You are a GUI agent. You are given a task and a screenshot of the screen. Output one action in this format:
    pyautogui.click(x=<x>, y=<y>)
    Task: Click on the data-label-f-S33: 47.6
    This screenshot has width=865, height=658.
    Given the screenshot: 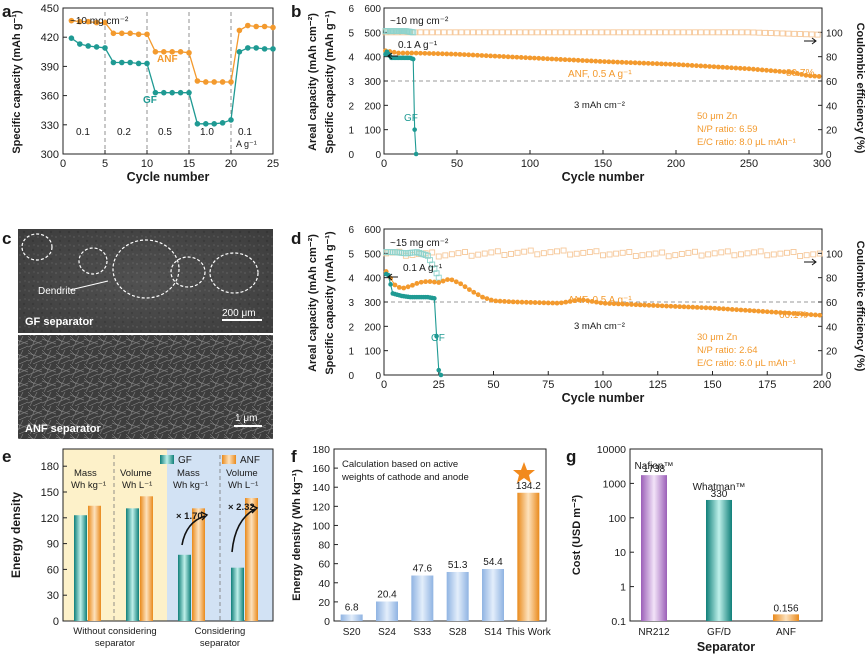 What is the action you would take?
    pyautogui.click(x=423, y=569)
    